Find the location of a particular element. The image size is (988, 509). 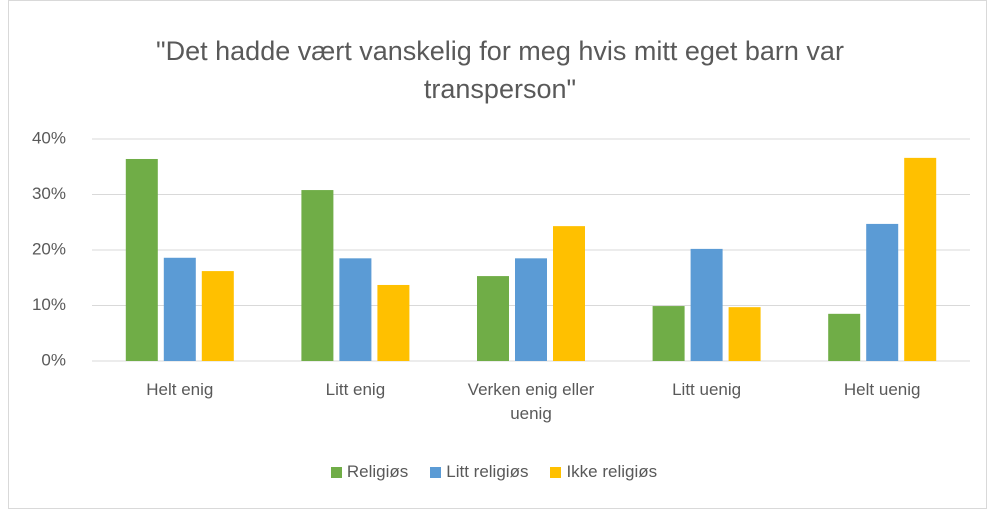

legend-item: Ikke religiøs is located at coordinates (603, 472).